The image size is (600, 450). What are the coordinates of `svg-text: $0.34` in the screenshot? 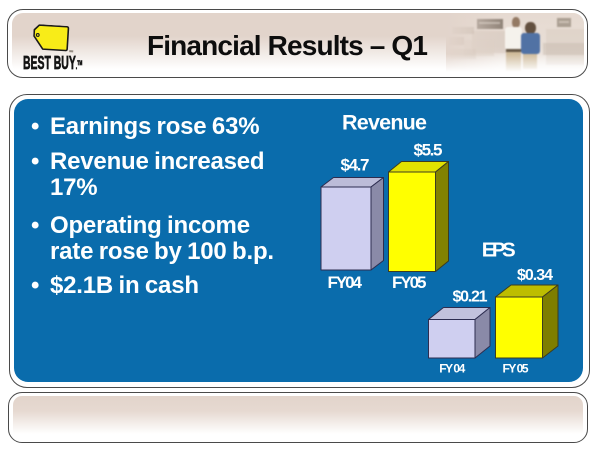 It's located at (535, 275).